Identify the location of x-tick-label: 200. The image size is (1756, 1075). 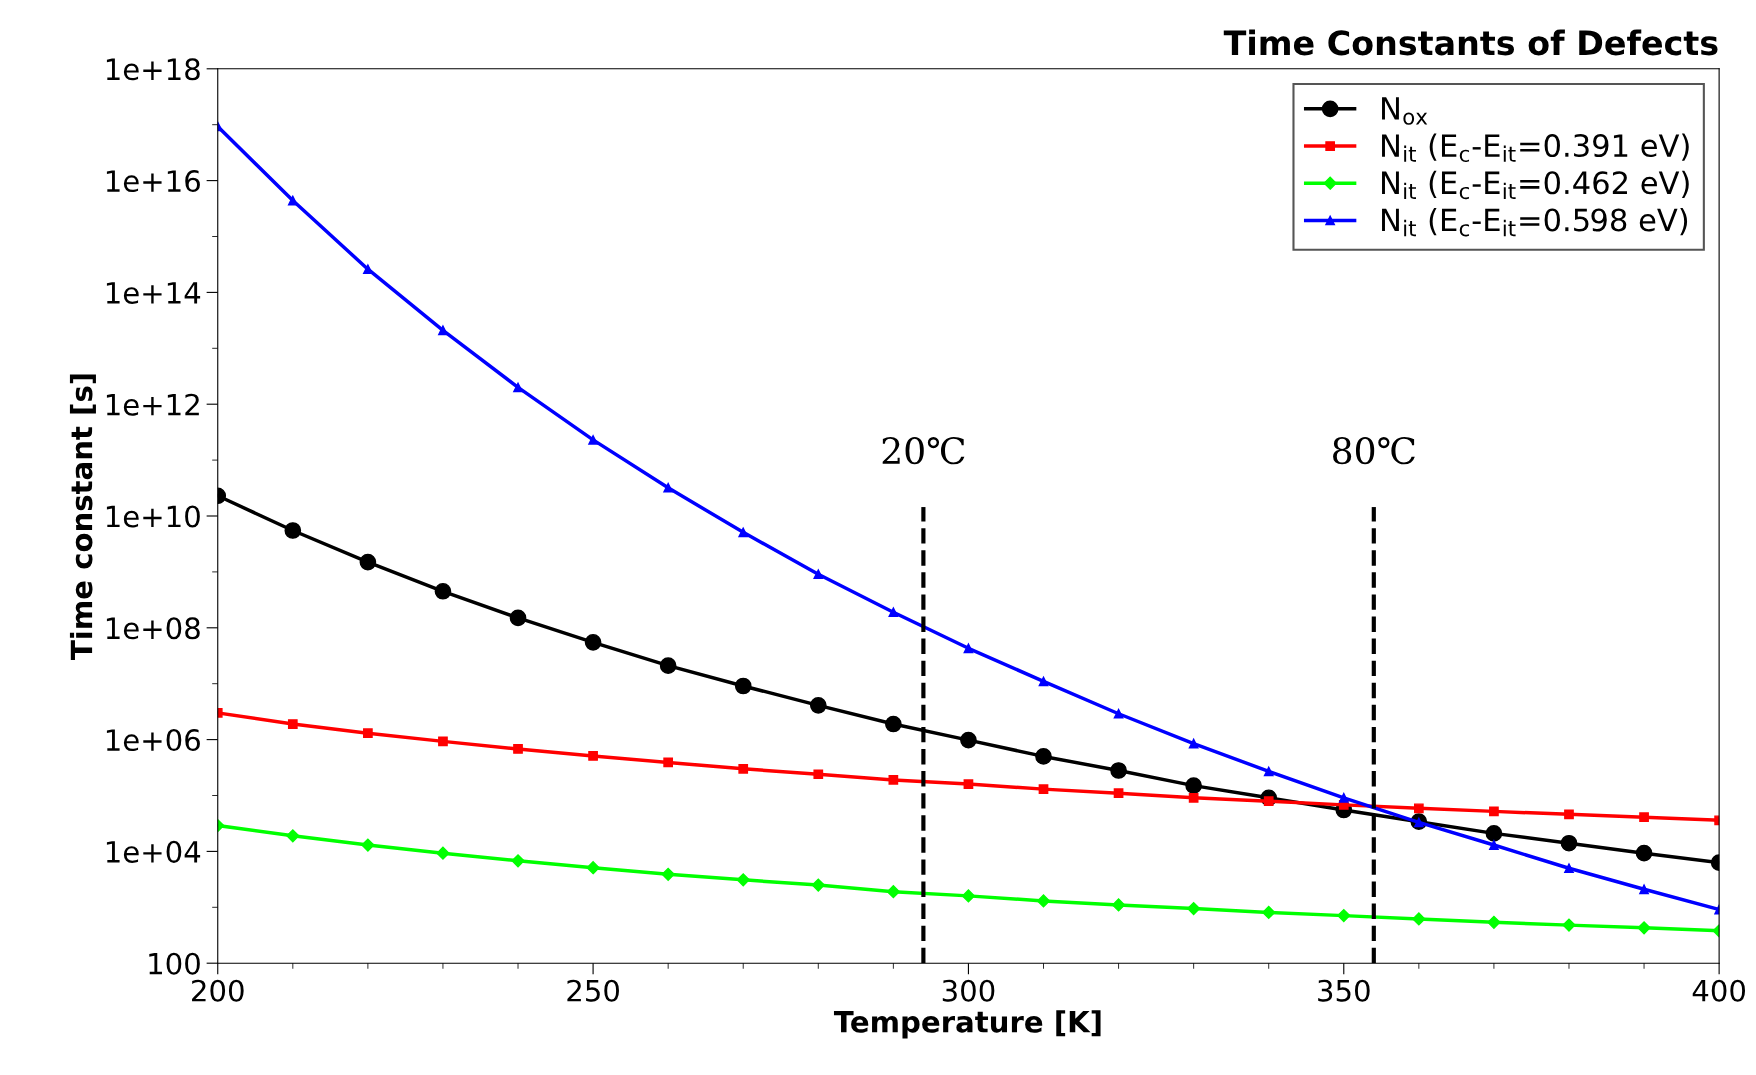
(218, 990).